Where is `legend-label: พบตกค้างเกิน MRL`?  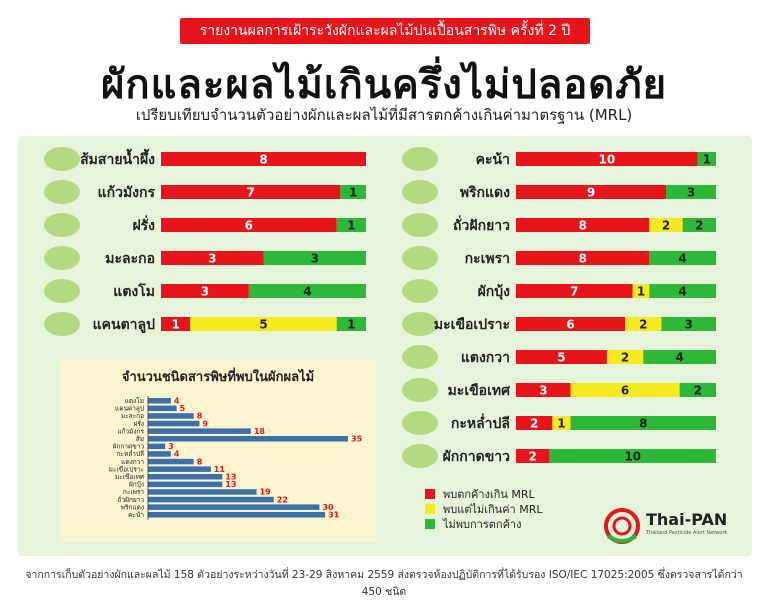 legend-label: พบตกค้างเกิน MRL is located at coordinates (489, 494).